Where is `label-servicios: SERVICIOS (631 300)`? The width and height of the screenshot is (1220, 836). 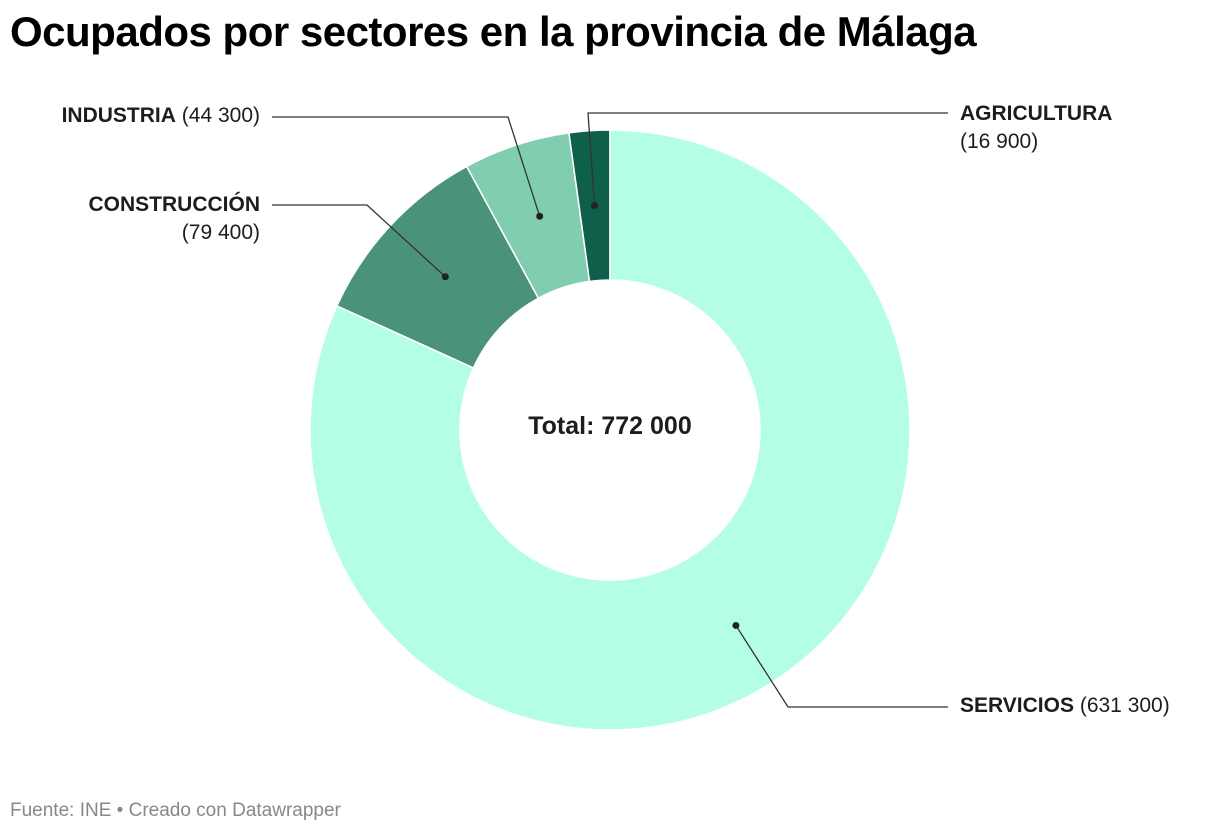 label-servicios: SERVICIOS (631 300) is located at coordinates (1065, 706).